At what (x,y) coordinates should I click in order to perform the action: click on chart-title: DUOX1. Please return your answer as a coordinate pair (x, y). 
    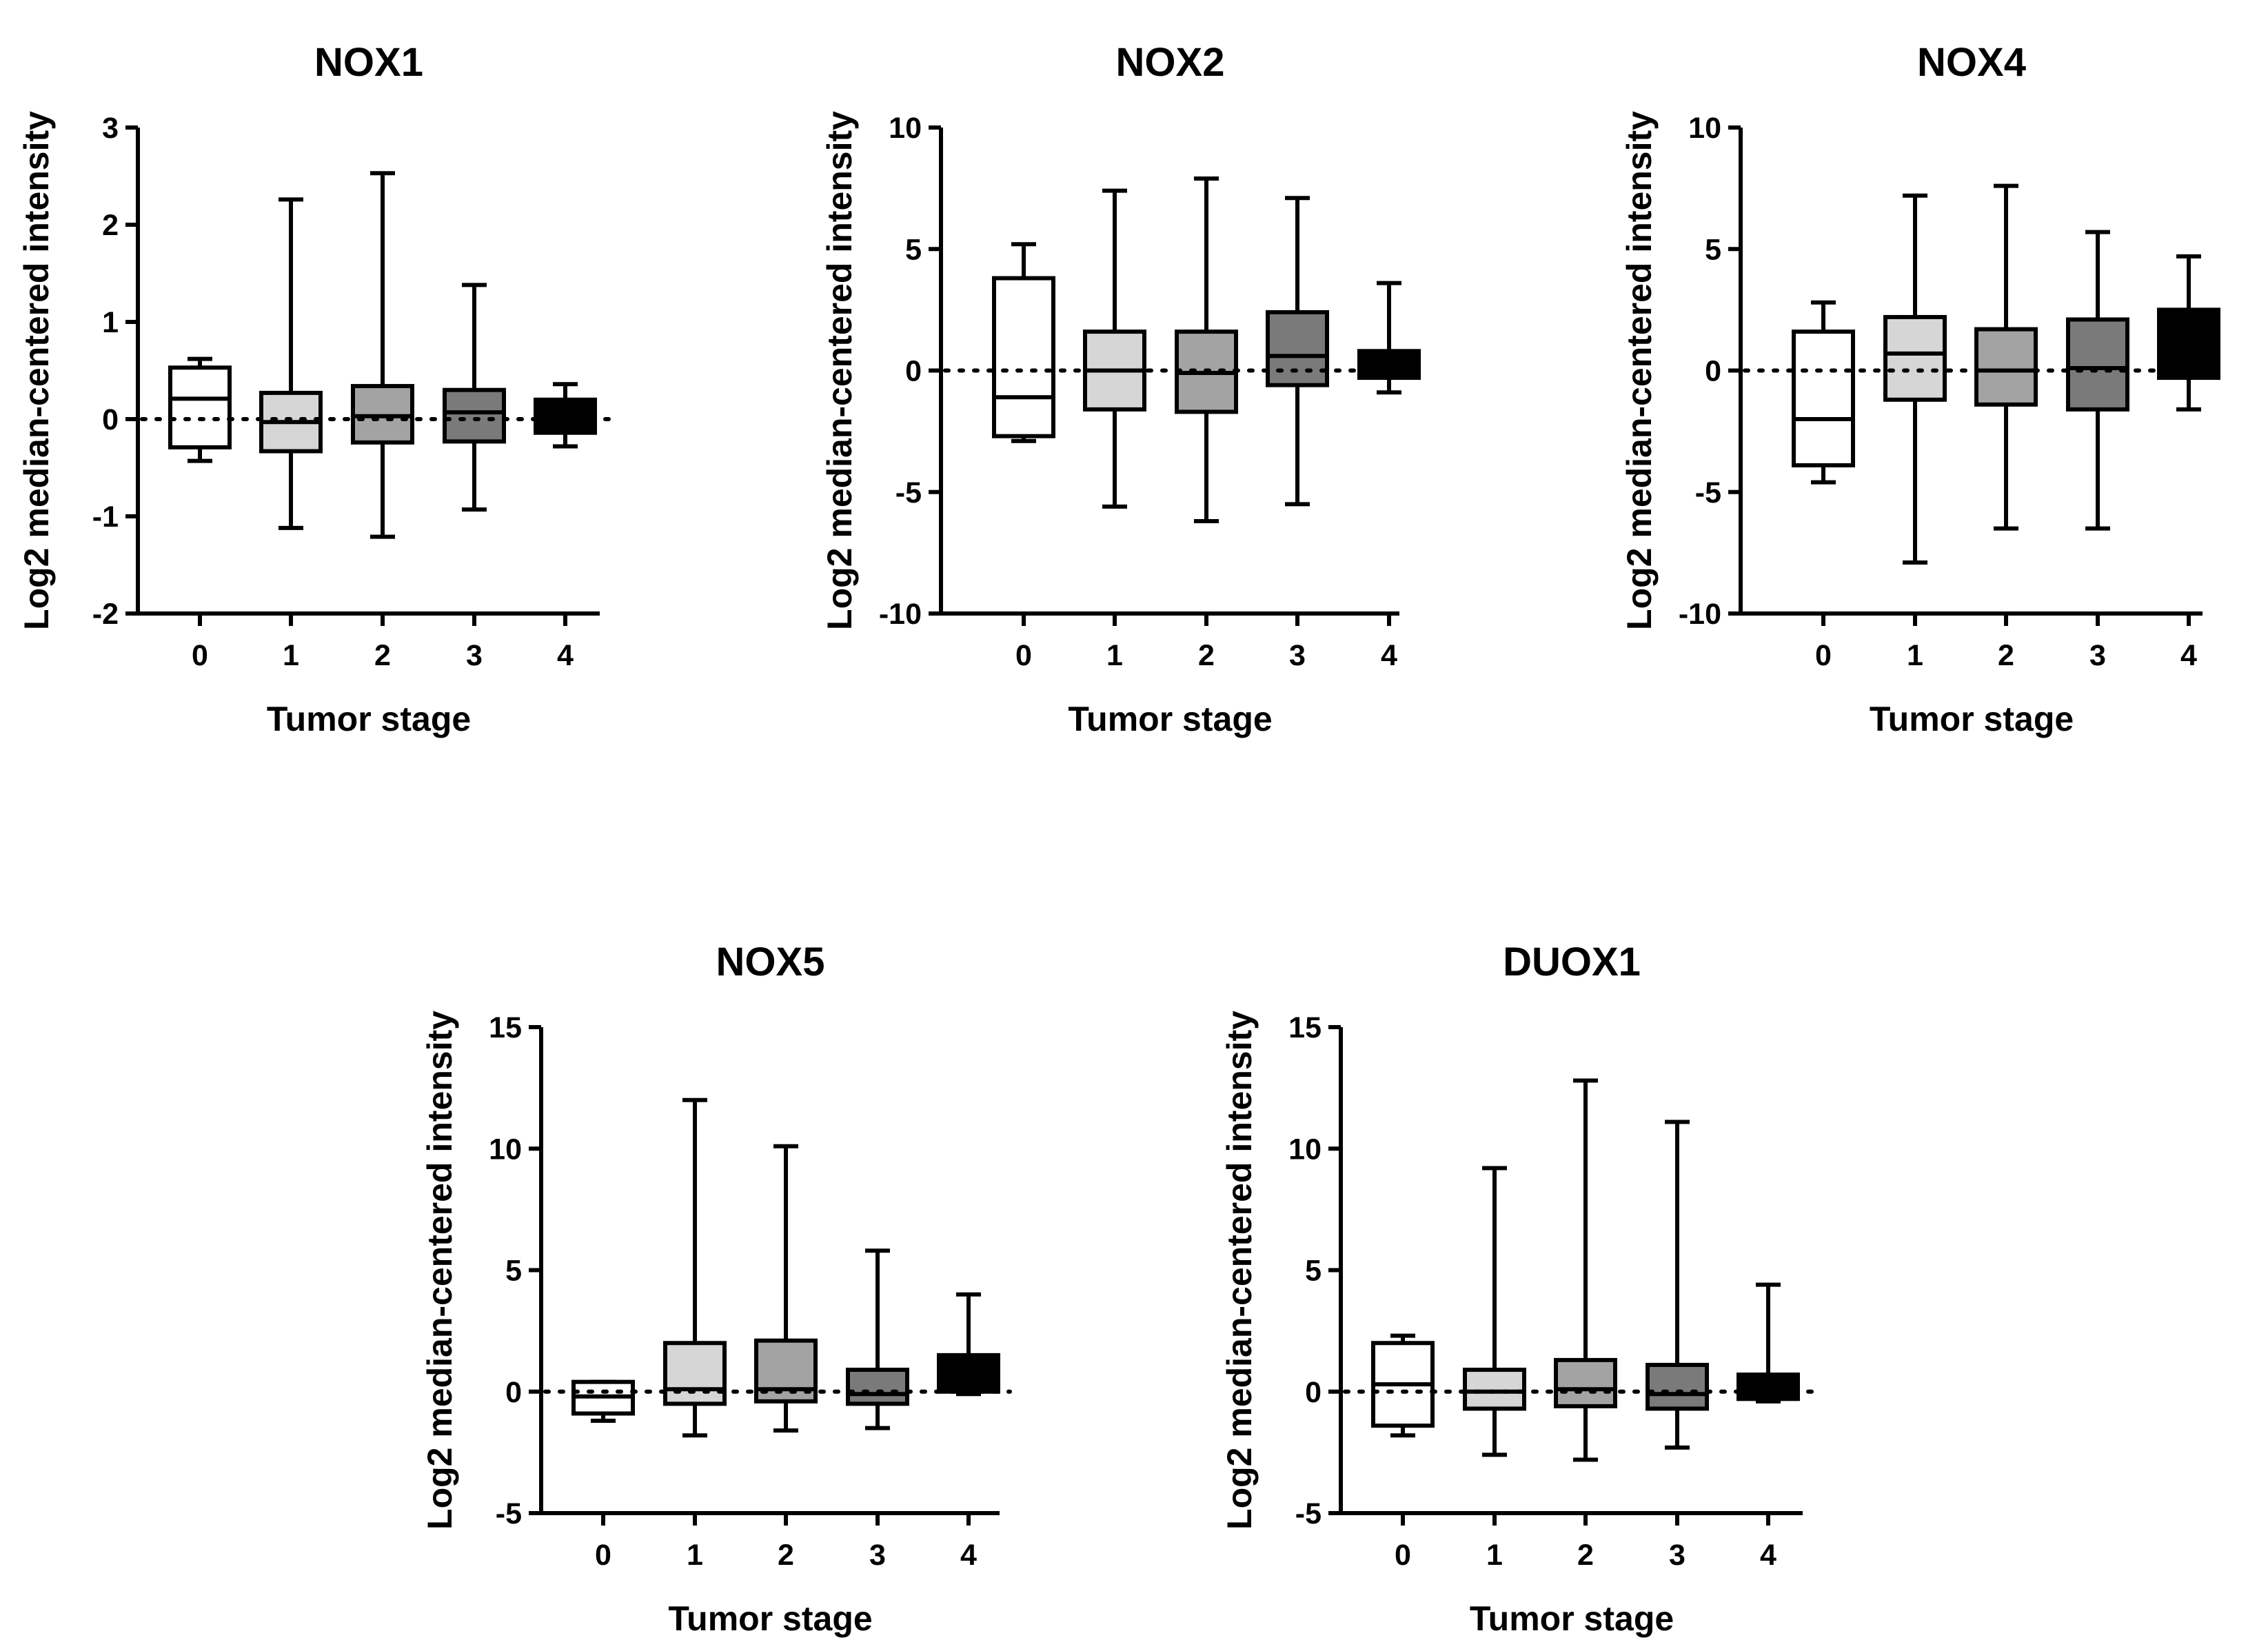
    Looking at the image, I should click on (1572, 962).